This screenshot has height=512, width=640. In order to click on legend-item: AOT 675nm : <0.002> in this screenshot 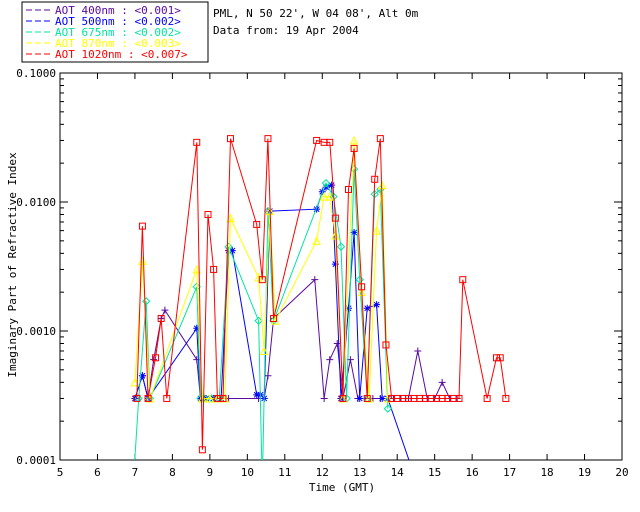, I will do `click(103, 32)`.